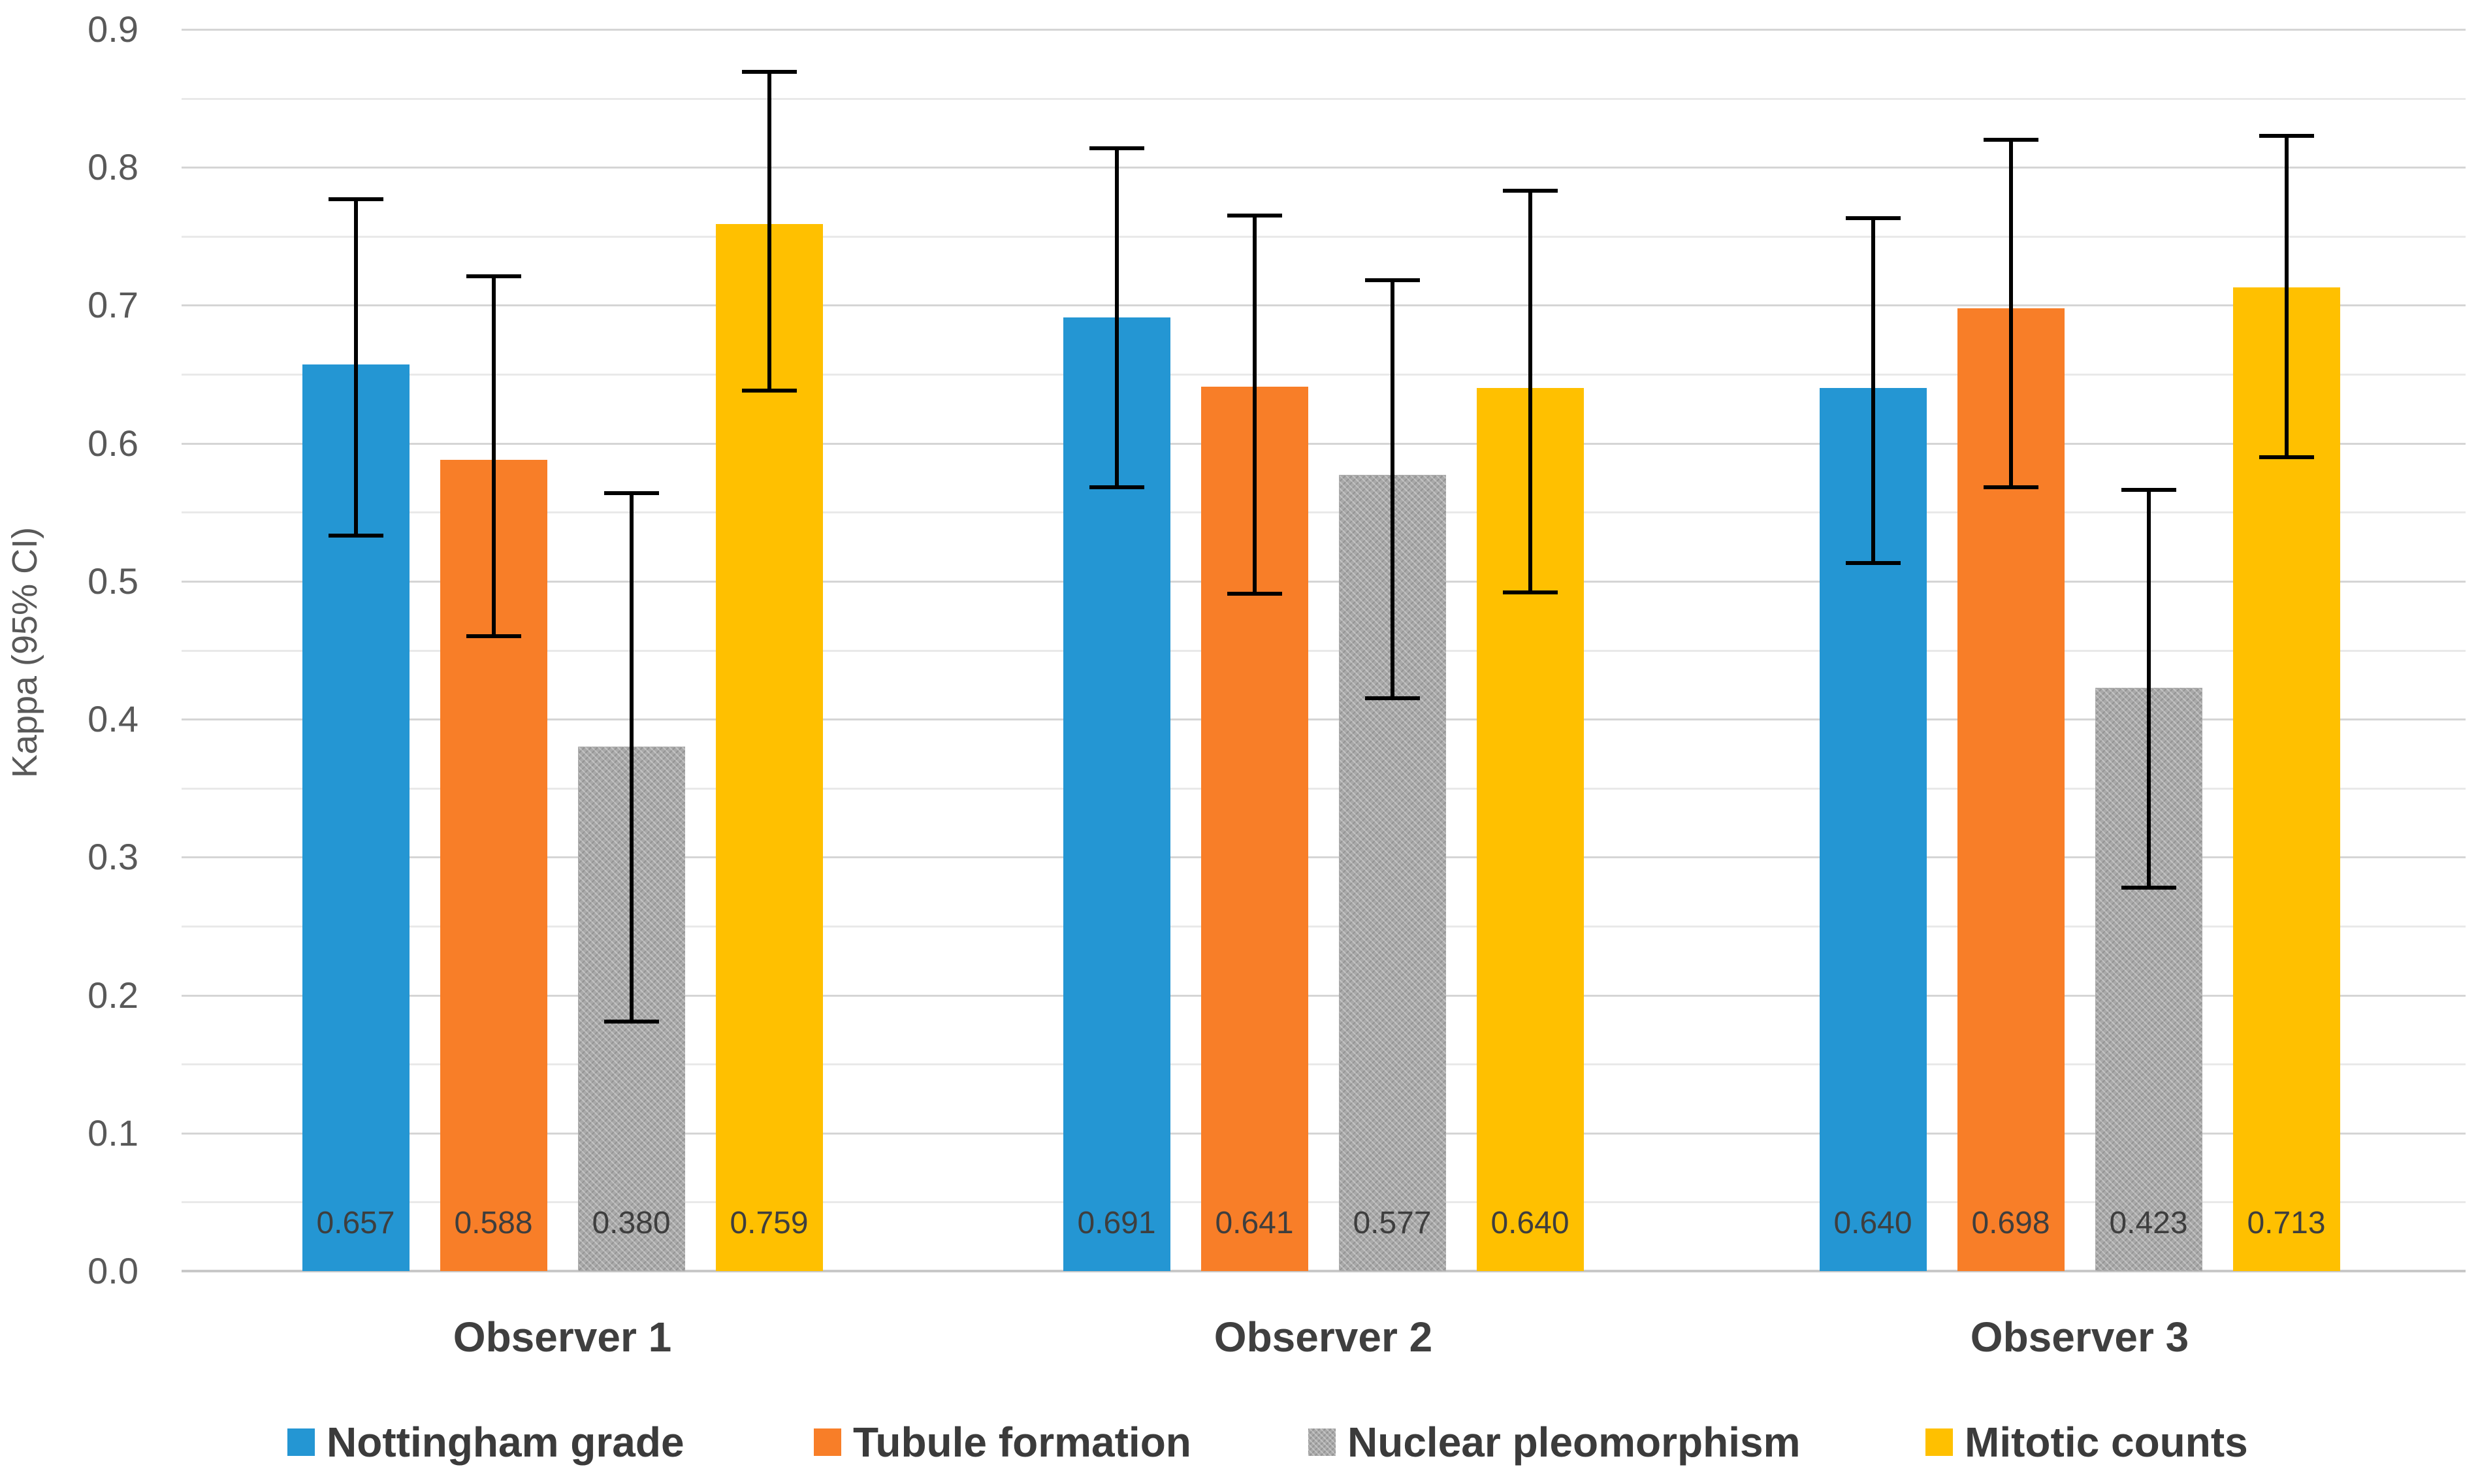  I want to click on legend-swatch-nuclear-pleomorphism, so click(1322, 1442).